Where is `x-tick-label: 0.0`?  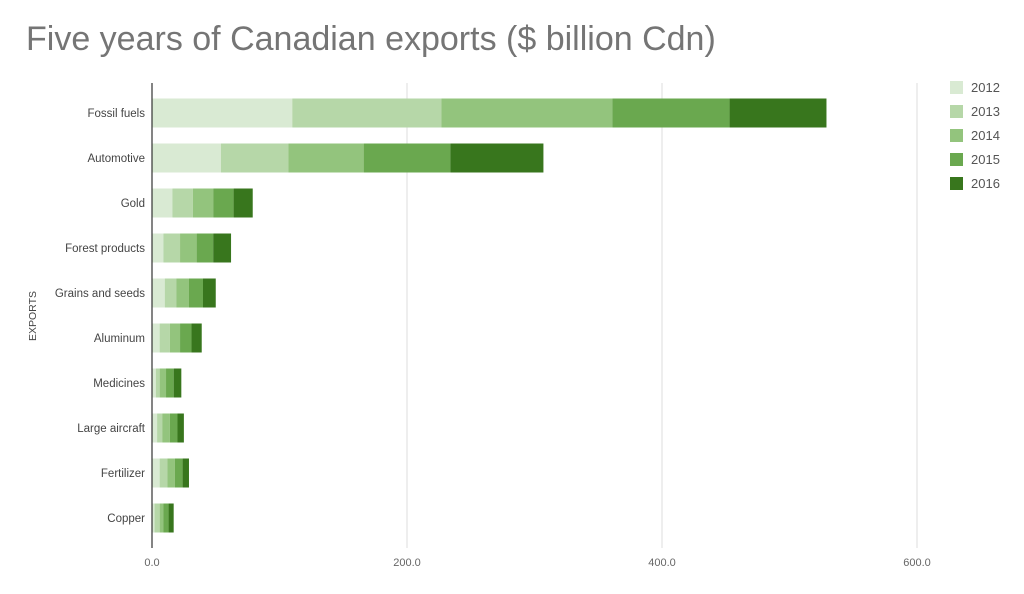
x-tick-label: 0.0 is located at coordinates (151, 563).